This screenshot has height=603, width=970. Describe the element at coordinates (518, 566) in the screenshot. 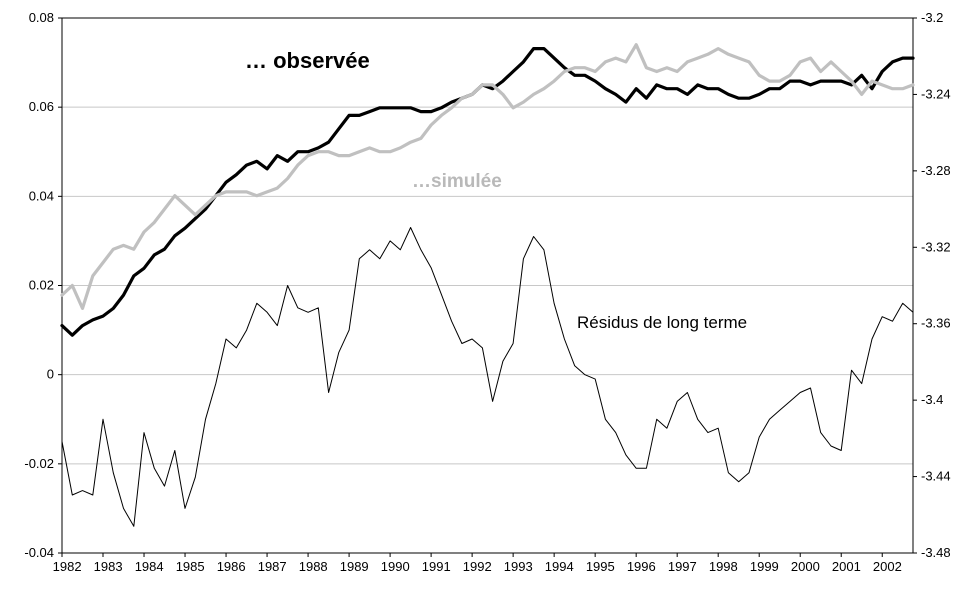

I see `svg-text: 1993` at that location.